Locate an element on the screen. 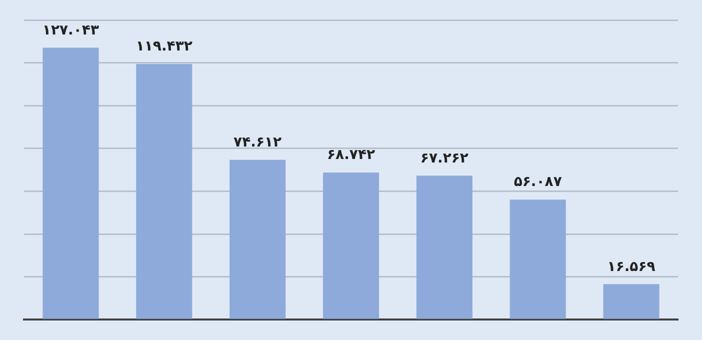 The width and height of the screenshot is (702, 340). data-label: ۶۸.۷۴۲ is located at coordinates (351, 155).